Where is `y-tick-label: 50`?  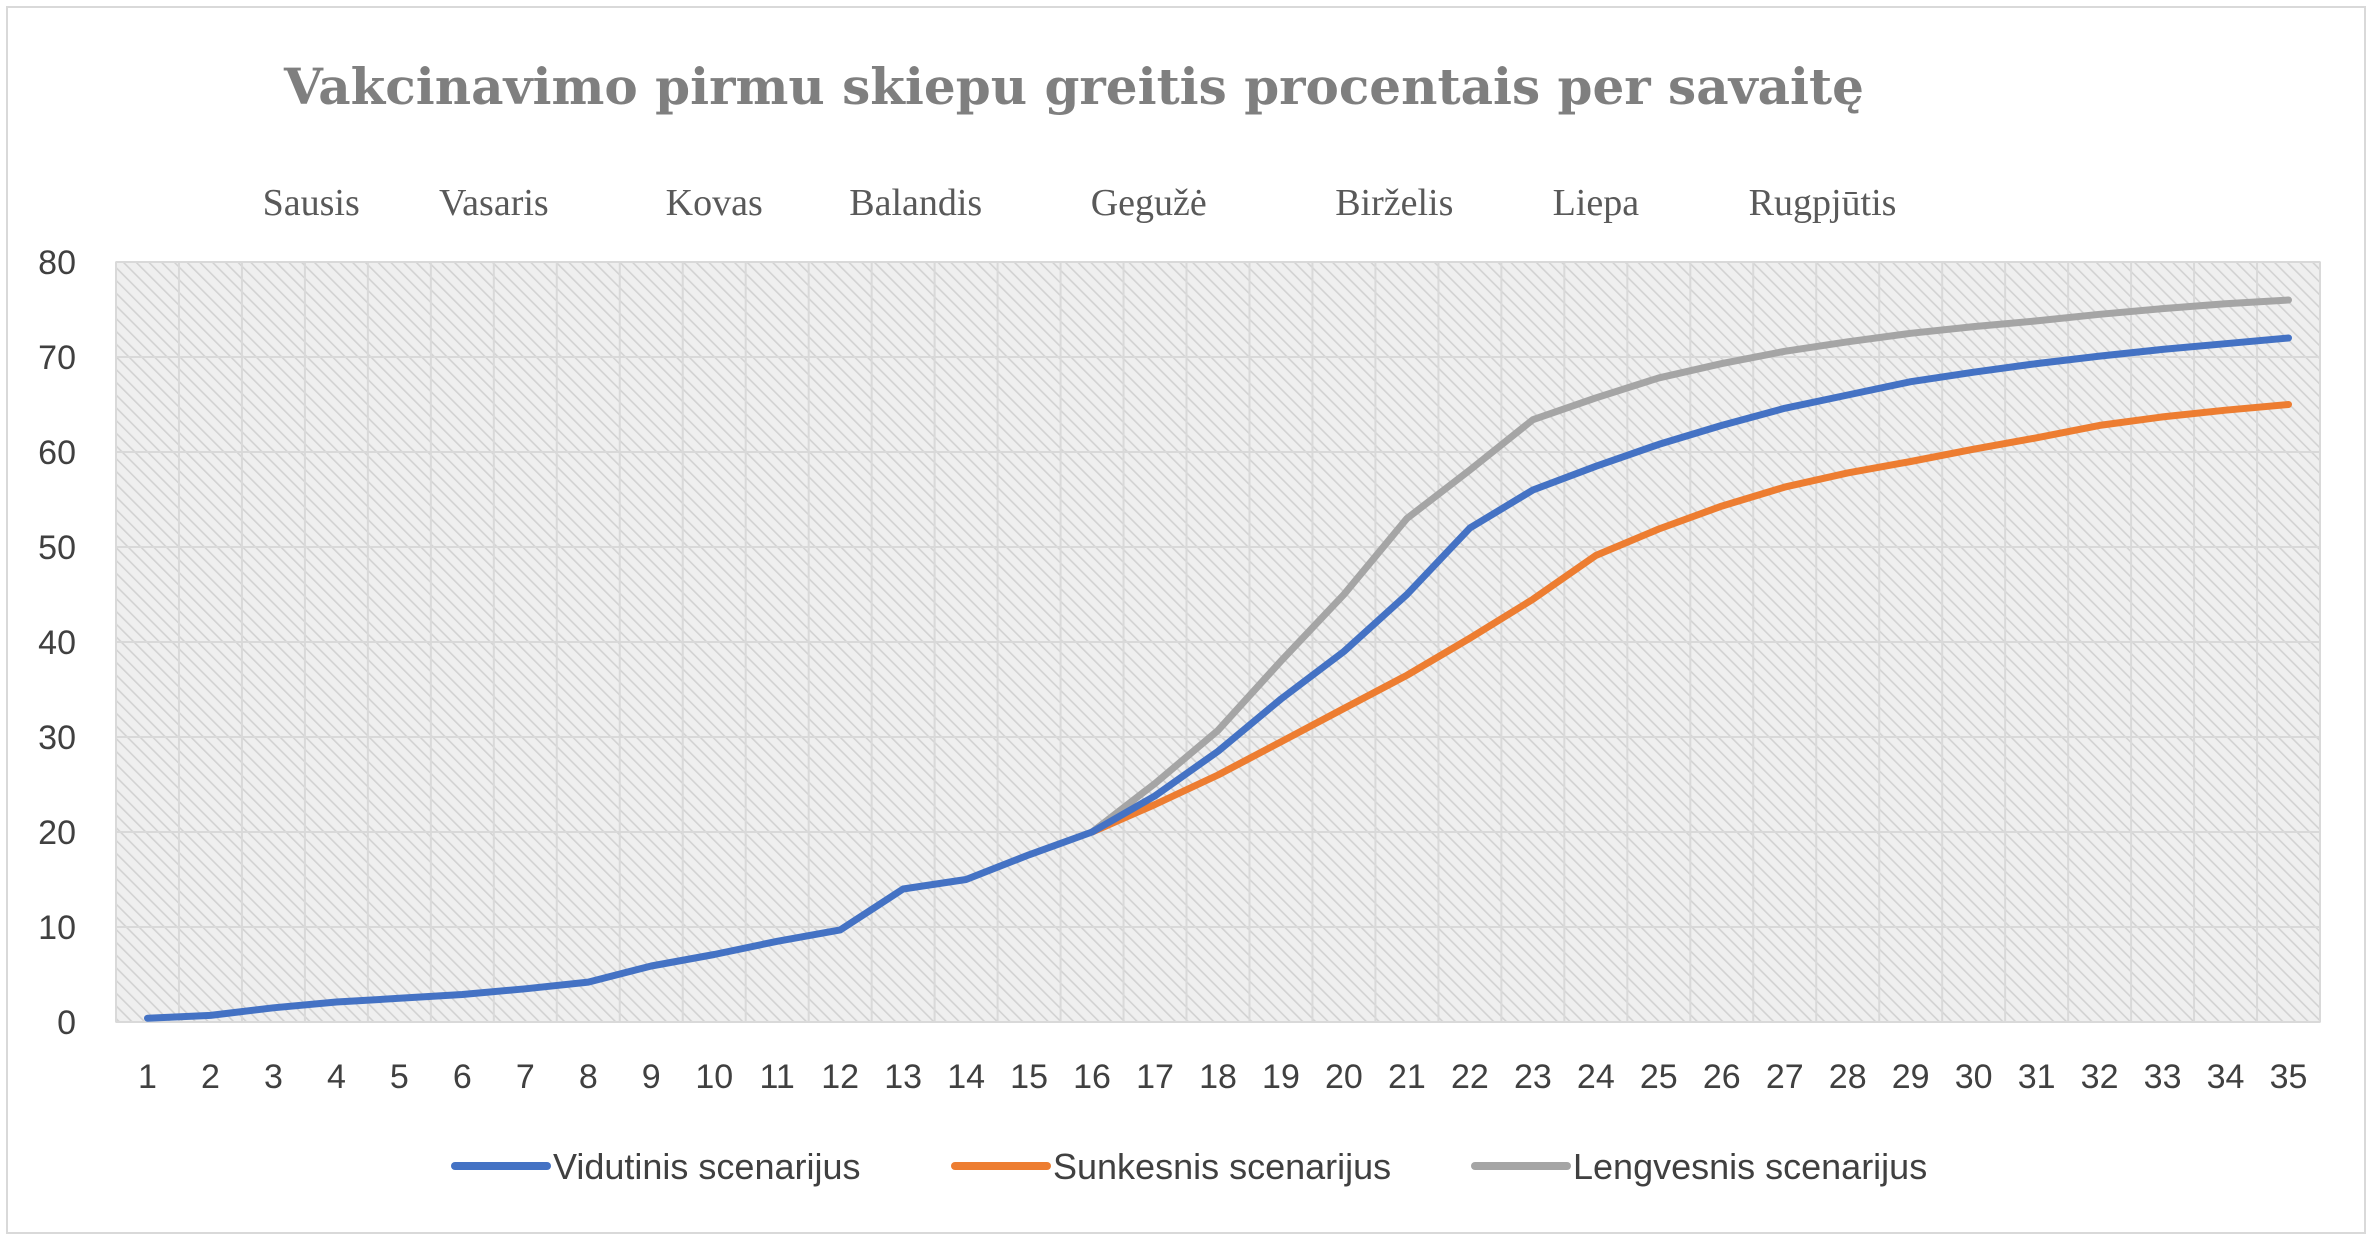
y-tick-label: 50 is located at coordinates (57, 548).